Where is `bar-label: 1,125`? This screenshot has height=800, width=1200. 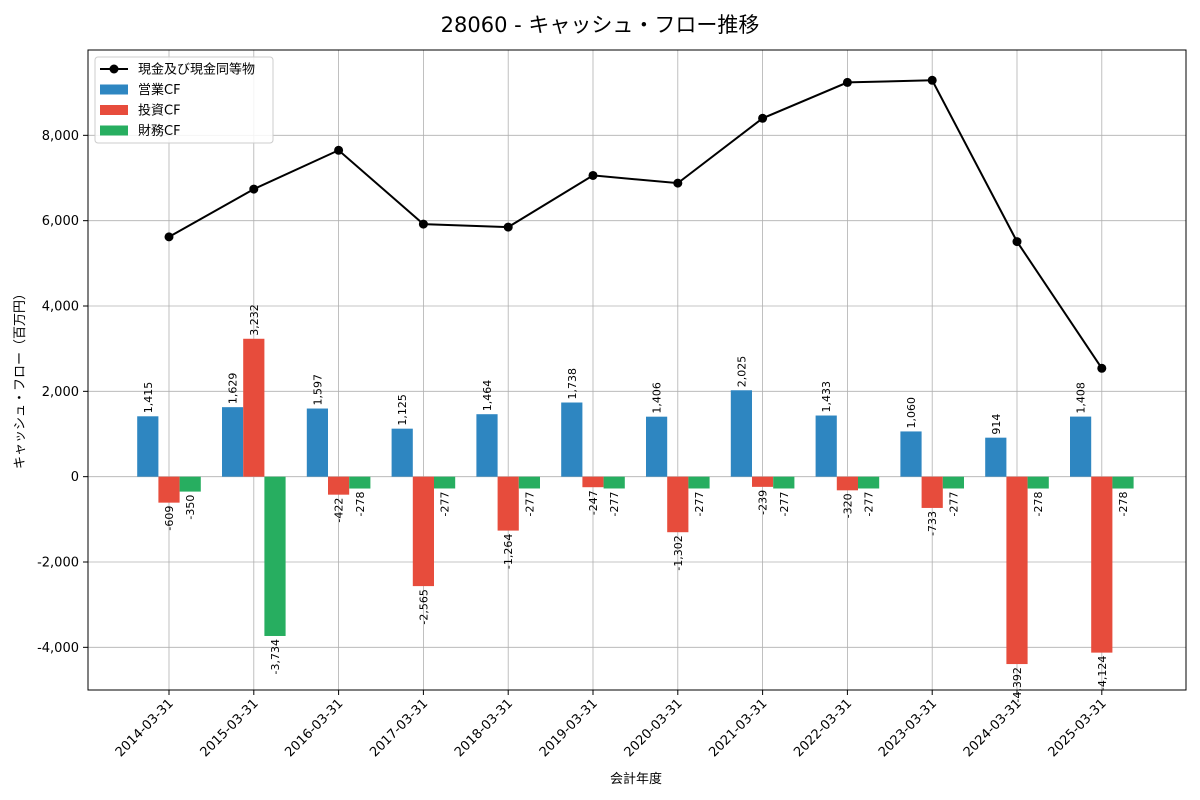 bar-label: 1,125 is located at coordinates (402, 410).